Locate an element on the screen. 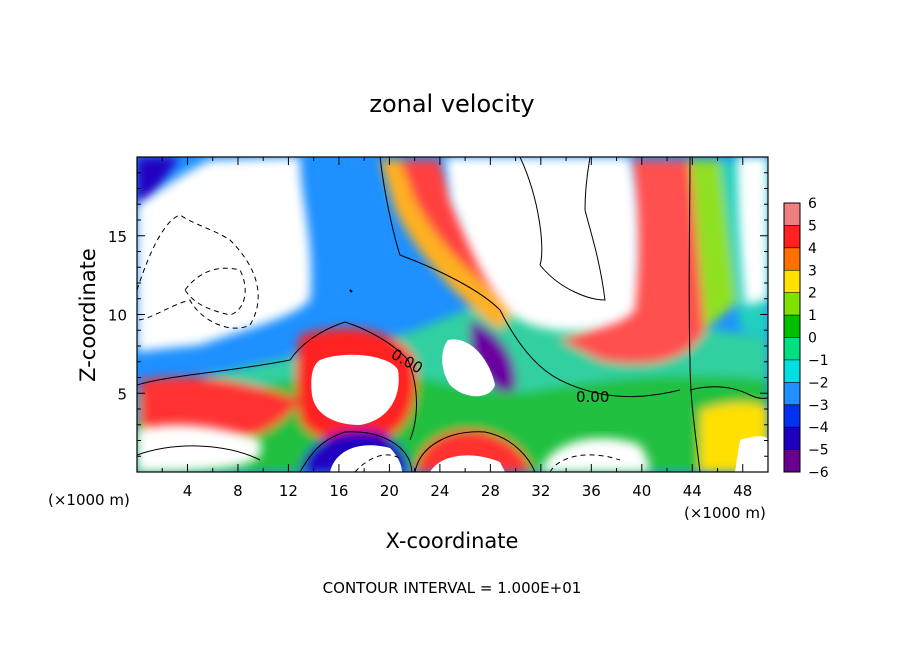  colorbar-label: 5 is located at coordinates (812, 226).